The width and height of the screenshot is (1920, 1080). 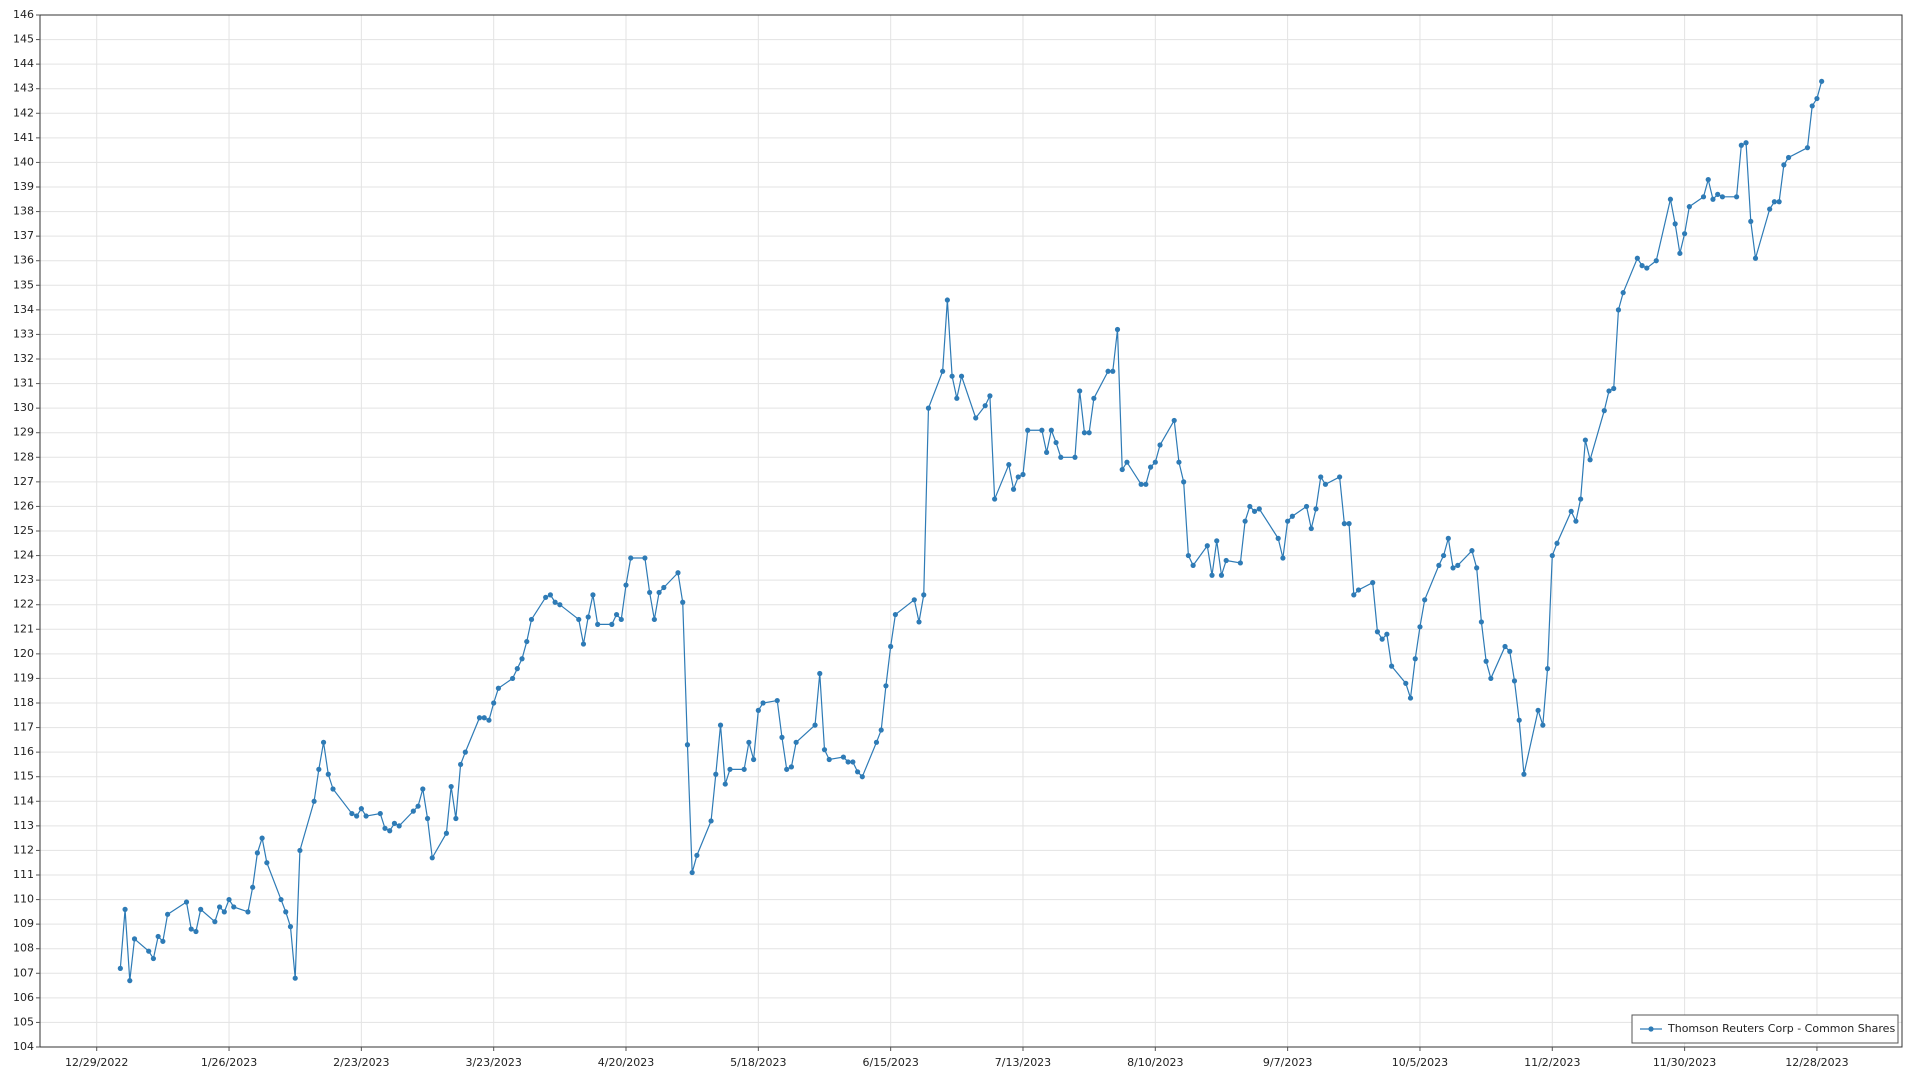 What do you see at coordinates (23, 1021) in the screenshot?
I see `y-tick-label: 105` at bounding box center [23, 1021].